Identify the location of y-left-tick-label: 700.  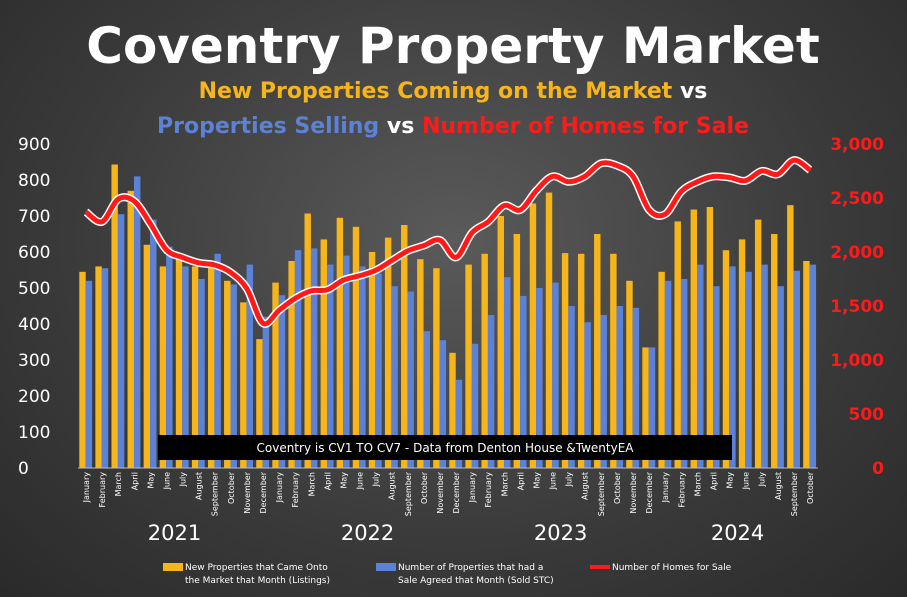
(34, 217).